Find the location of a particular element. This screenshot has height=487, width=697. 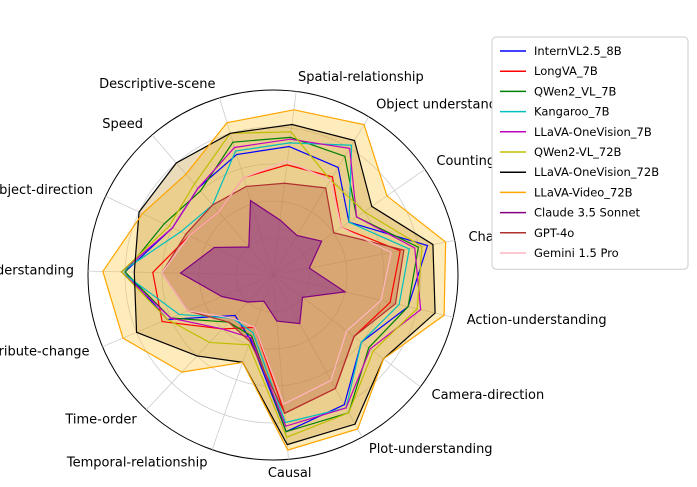

axis-label: Spatial-relationship is located at coordinates (361, 77).